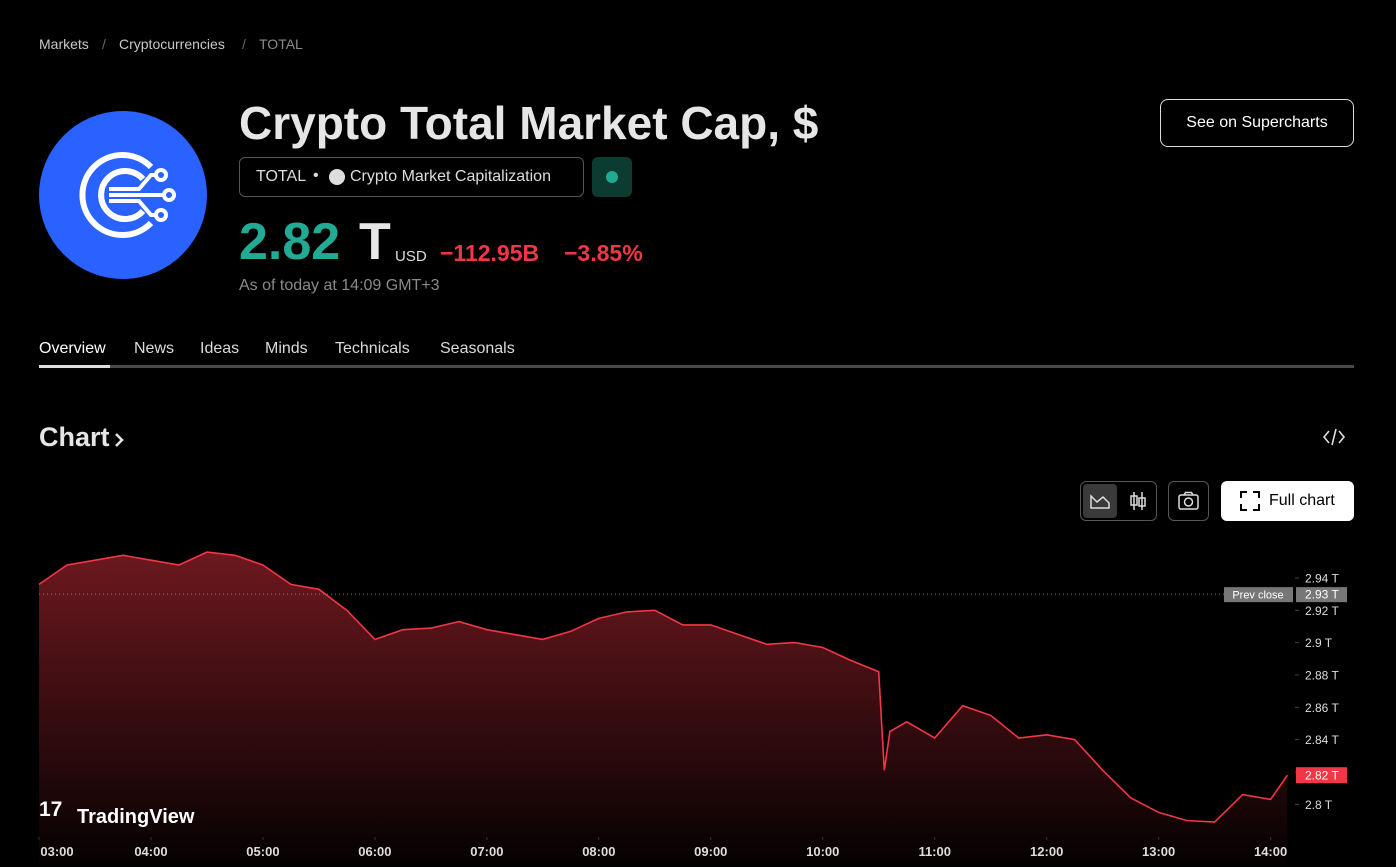 The width and height of the screenshot is (1396, 867). I want to click on symbol-description: Crypto Market Capitalization, so click(450, 176).